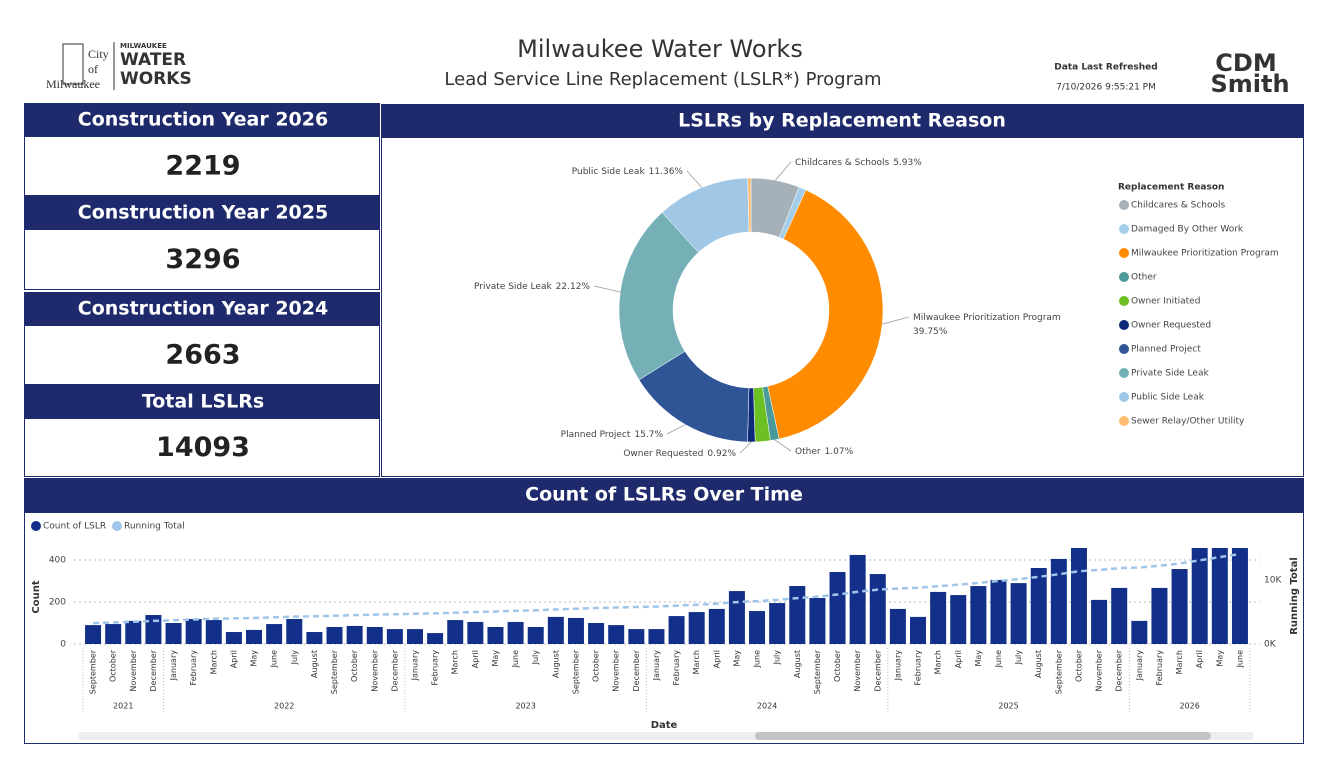 This screenshot has width=1328, height=768. I want to click on legend-label: Public Side Leak, so click(1168, 398).